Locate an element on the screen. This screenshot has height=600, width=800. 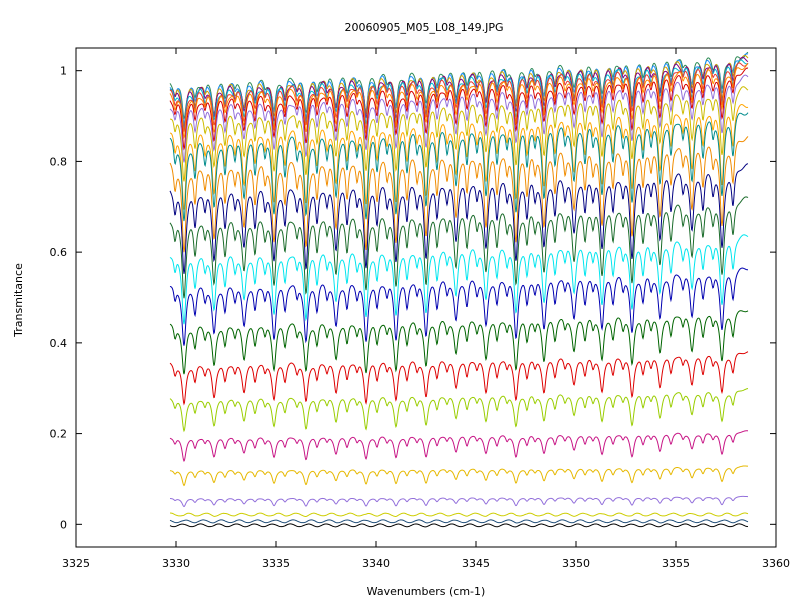
y-tick-label: 1 is located at coordinates (63, 71).